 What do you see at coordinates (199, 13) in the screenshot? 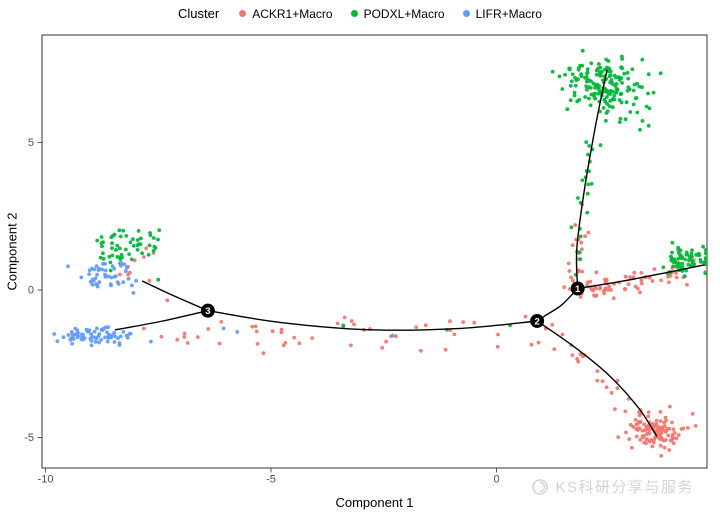
I see `legend-title: Cluster` at bounding box center [199, 13].